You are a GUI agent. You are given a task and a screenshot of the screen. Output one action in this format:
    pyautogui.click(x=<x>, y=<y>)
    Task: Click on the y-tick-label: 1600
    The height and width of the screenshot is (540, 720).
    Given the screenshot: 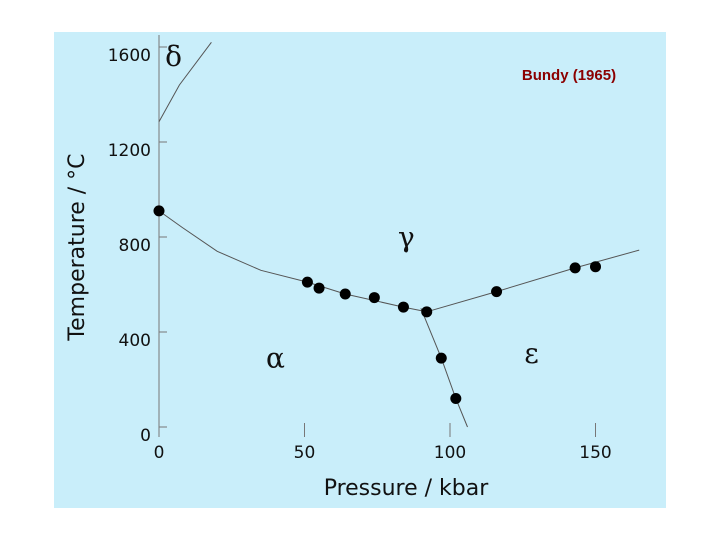 What is the action you would take?
    pyautogui.click(x=129, y=56)
    